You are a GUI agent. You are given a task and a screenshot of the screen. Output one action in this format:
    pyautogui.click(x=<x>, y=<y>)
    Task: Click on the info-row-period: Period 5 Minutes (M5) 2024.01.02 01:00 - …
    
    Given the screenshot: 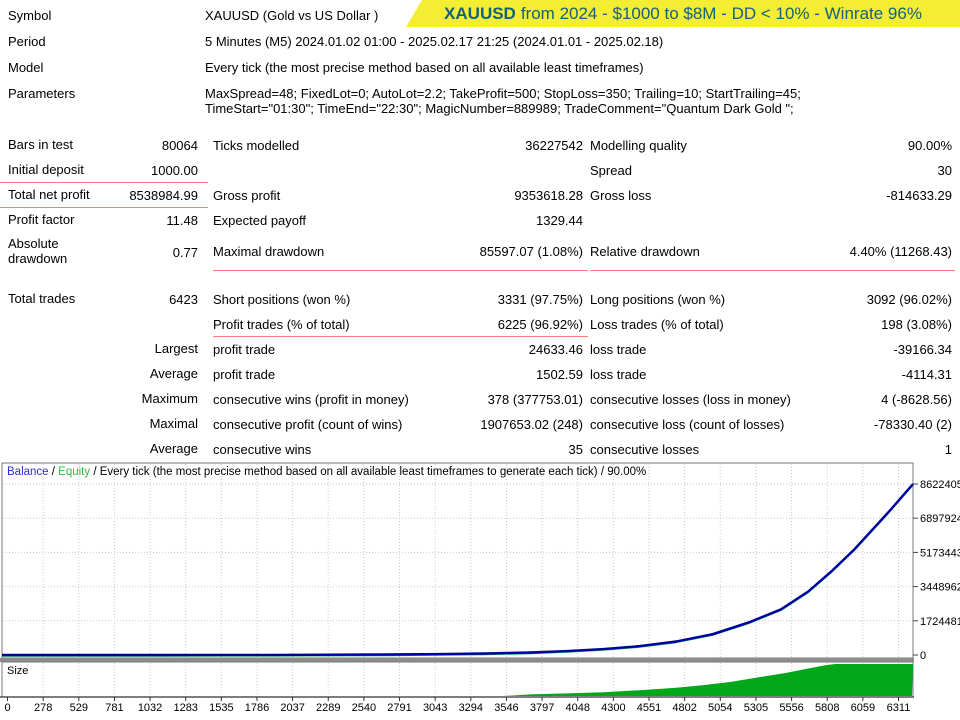 What is the action you would take?
    pyautogui.click(x=480, y=47)
    